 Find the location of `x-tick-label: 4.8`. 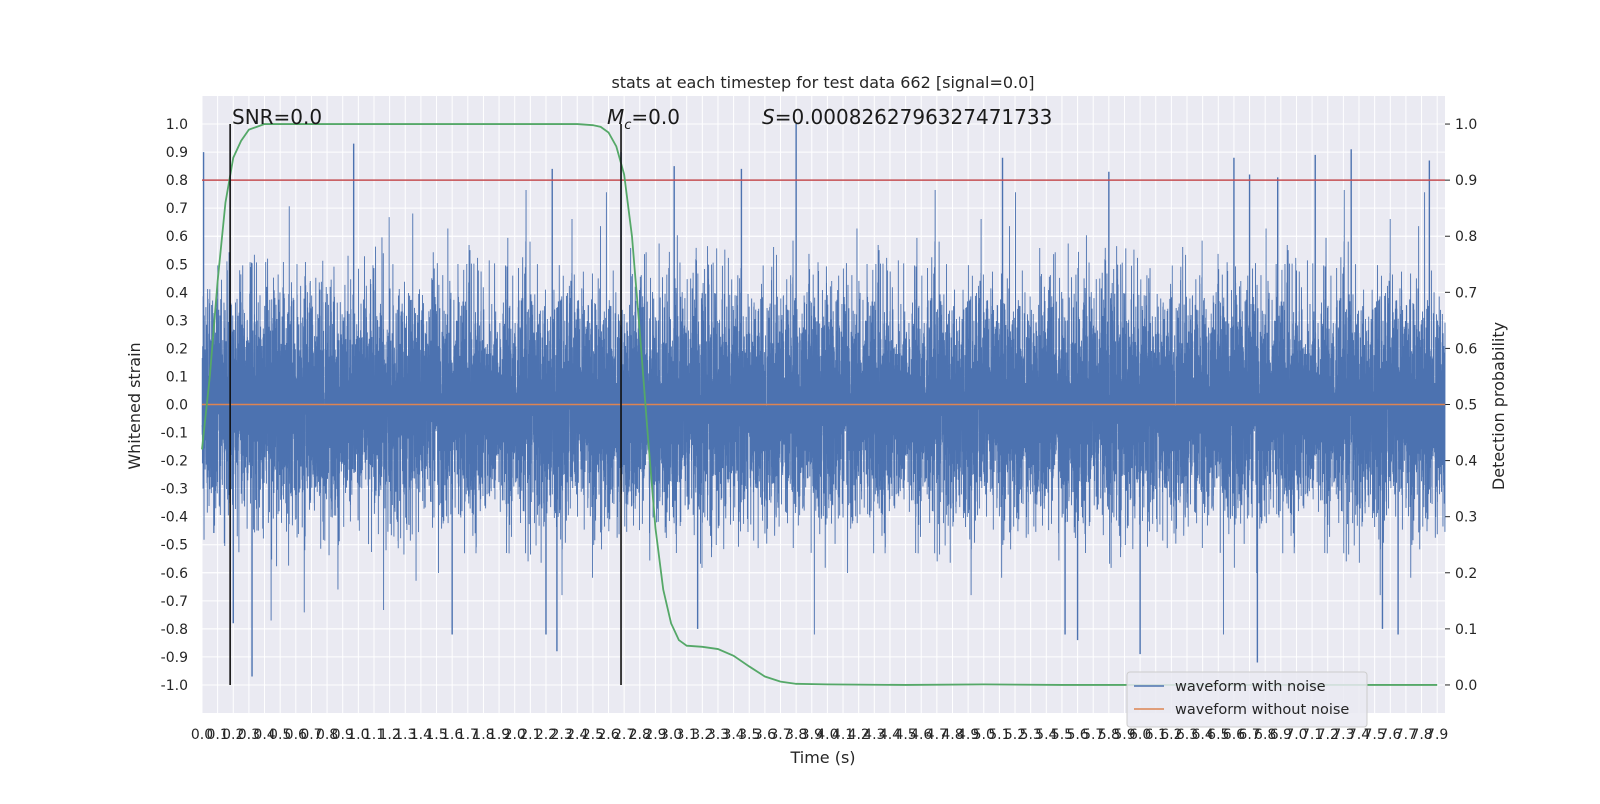

x-tick-label: 4.8 is located at coordinates (952, 735).